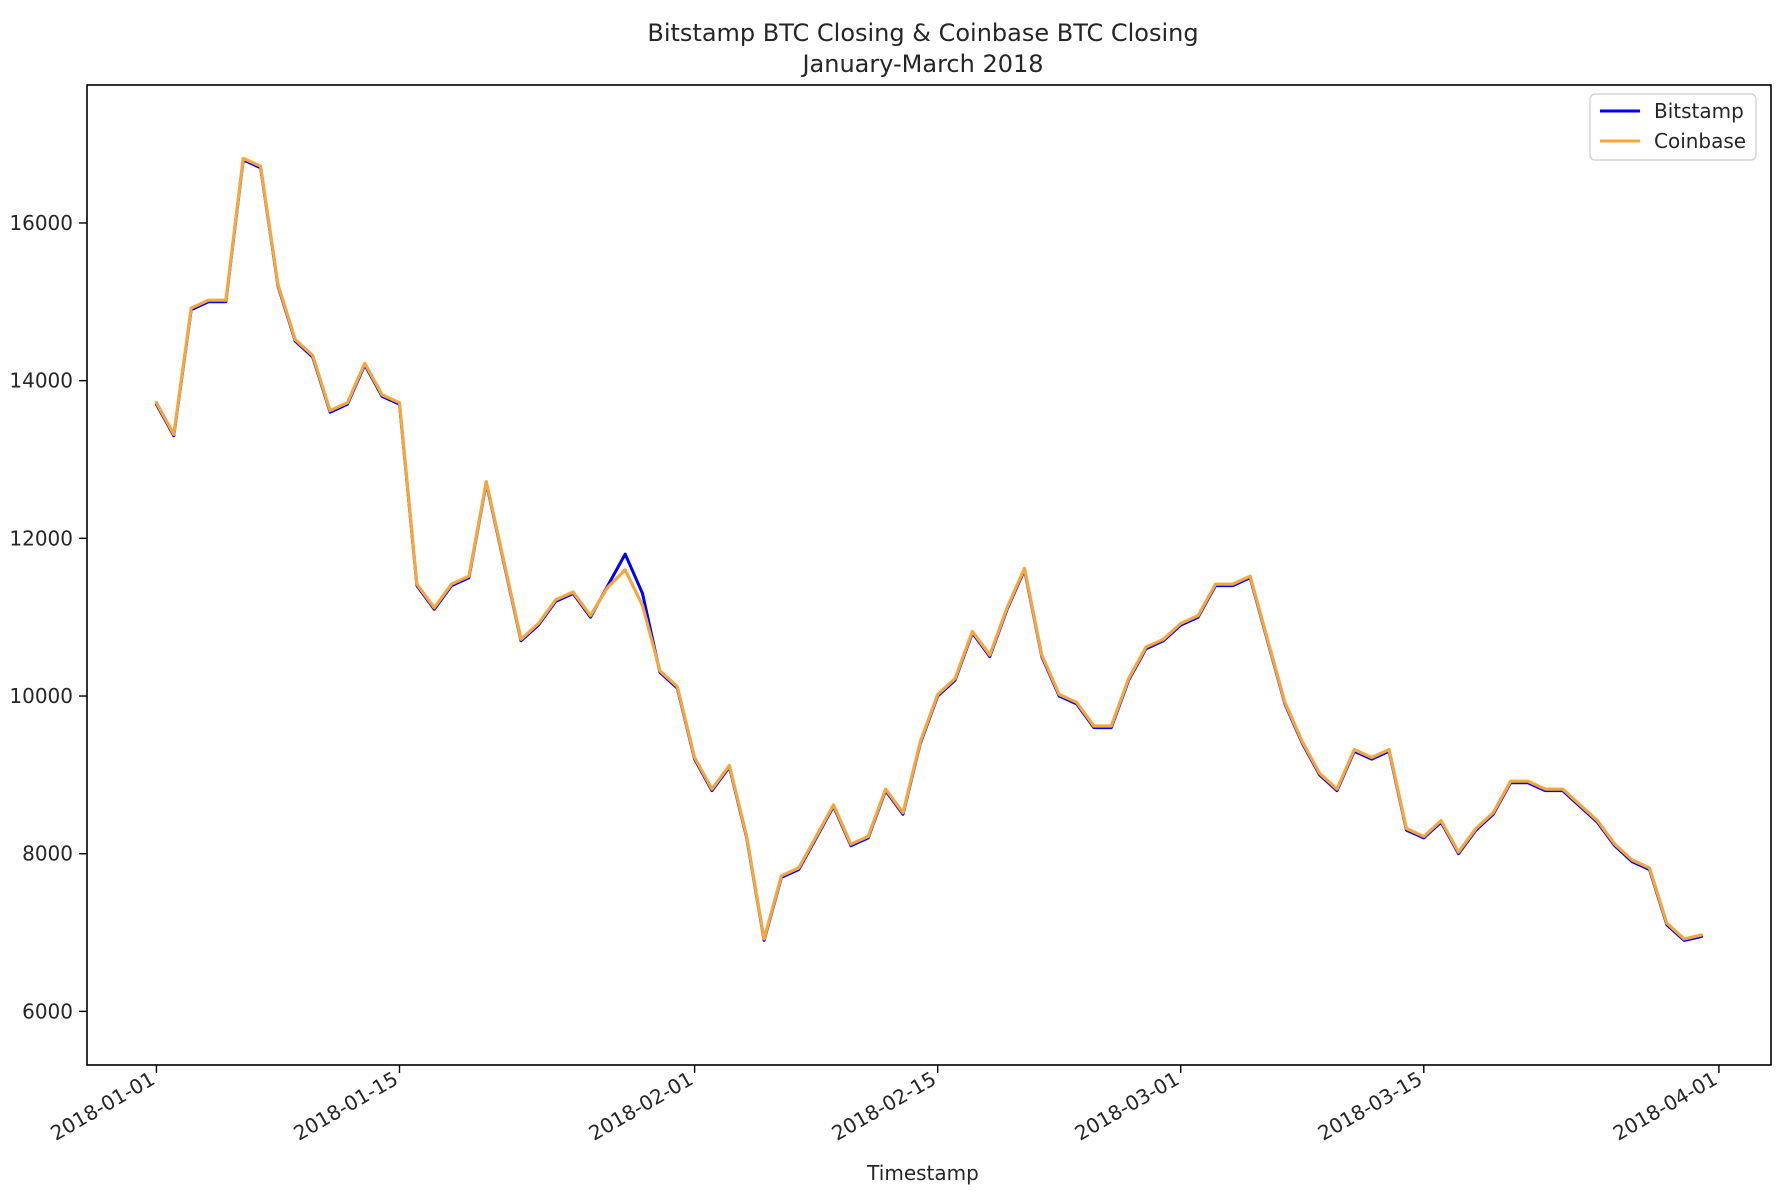 The image size is (1776, 1198). Describe the element at coordinates (921, 64) in the screenshot. I see `chart-subtitle: January-March 2018` at that location.